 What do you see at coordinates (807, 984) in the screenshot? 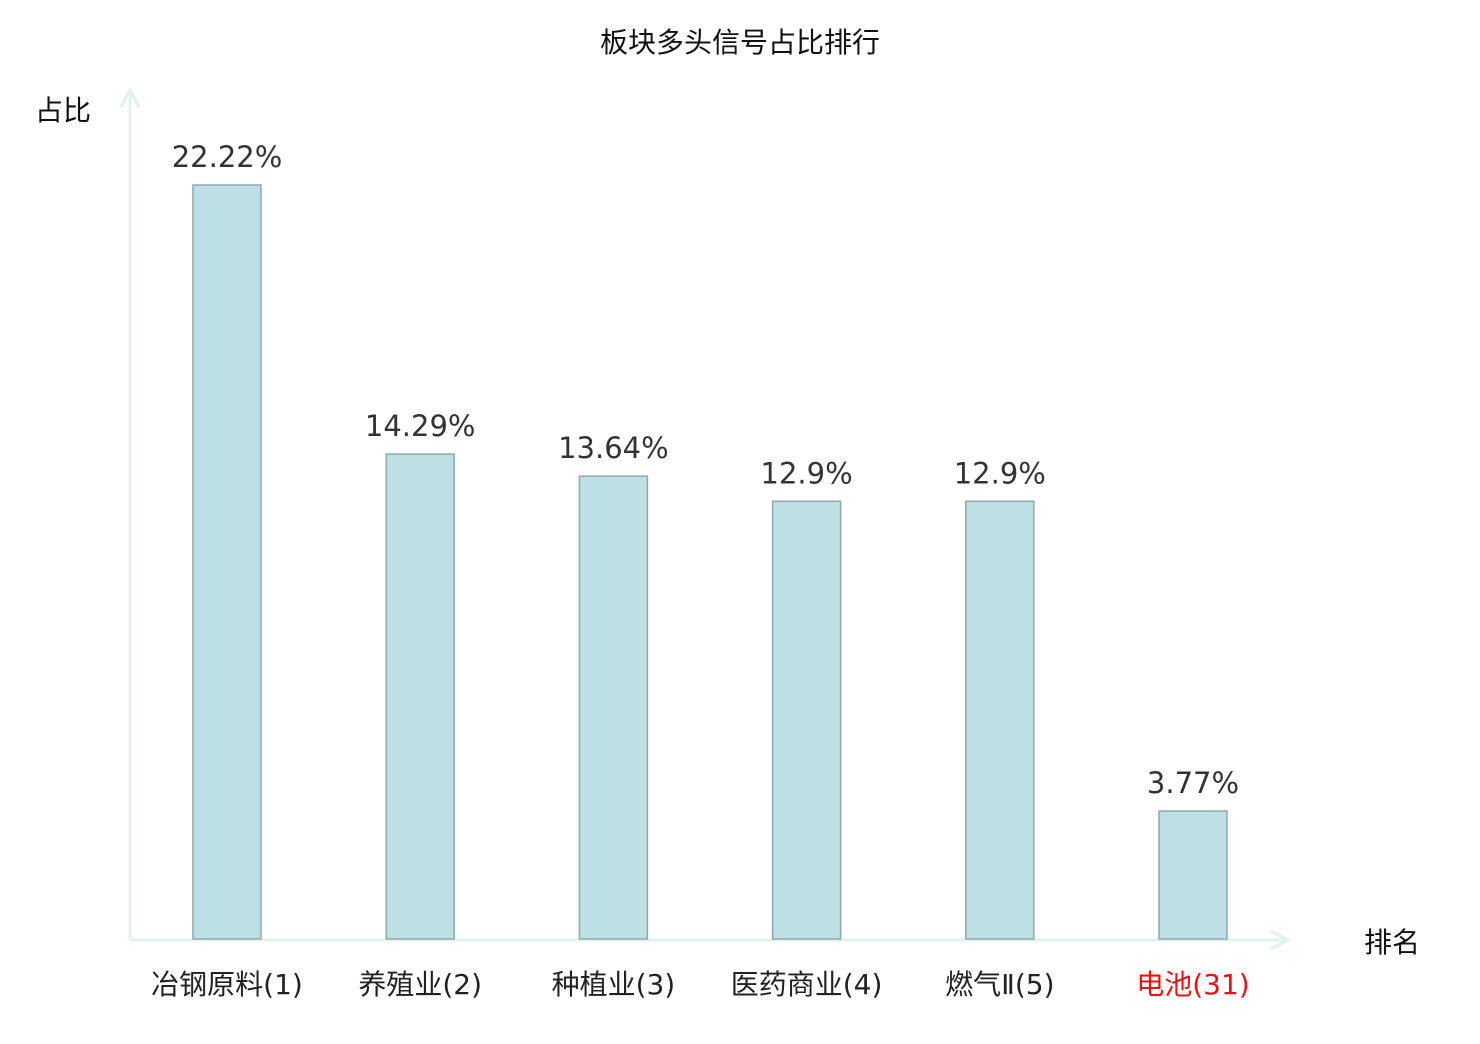
I see `x-tick-label: 医药商业(4)` at bounding box center [807, 984].